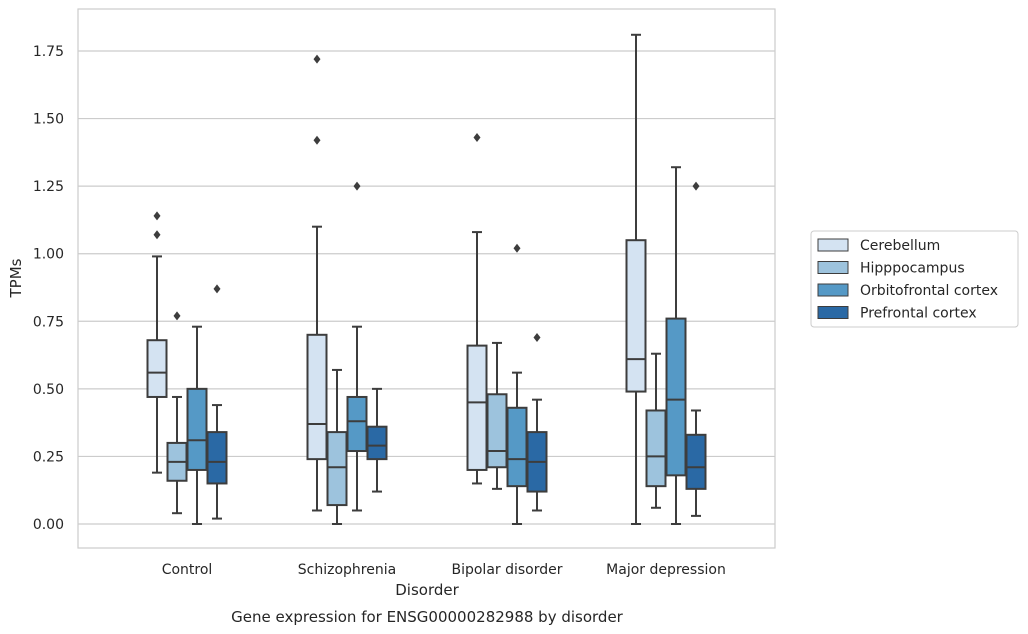 This screenshot has height=634, width=1028. I want to click on x-tick-label: Major depression, so click(666, 570).